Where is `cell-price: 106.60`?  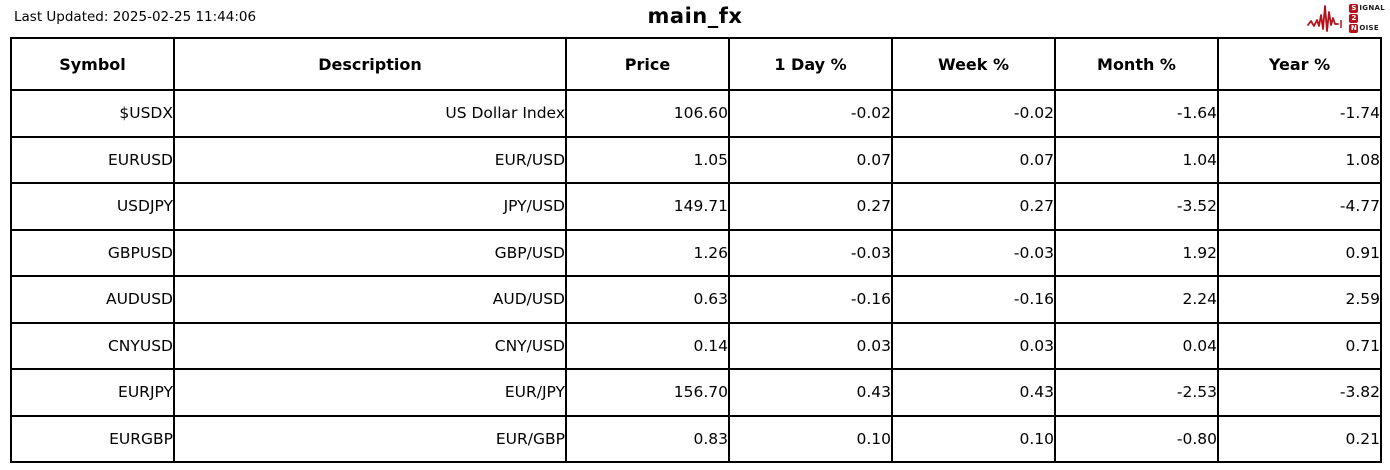
cell-price: 106.60 is located at coordinates (647, 113).